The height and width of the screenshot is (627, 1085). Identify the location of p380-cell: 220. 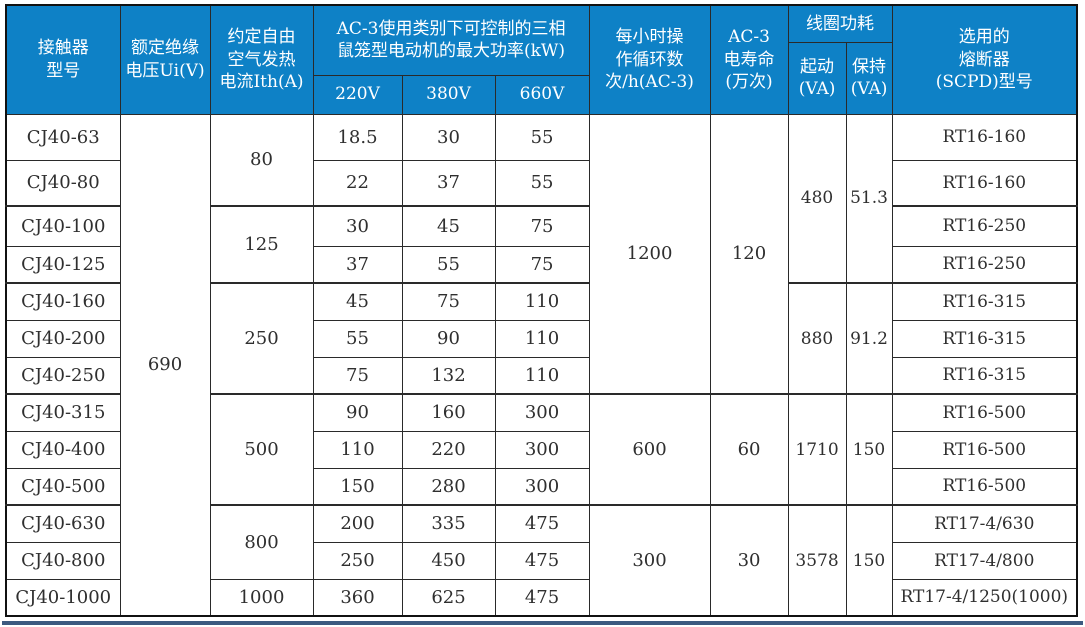
(448, 449).